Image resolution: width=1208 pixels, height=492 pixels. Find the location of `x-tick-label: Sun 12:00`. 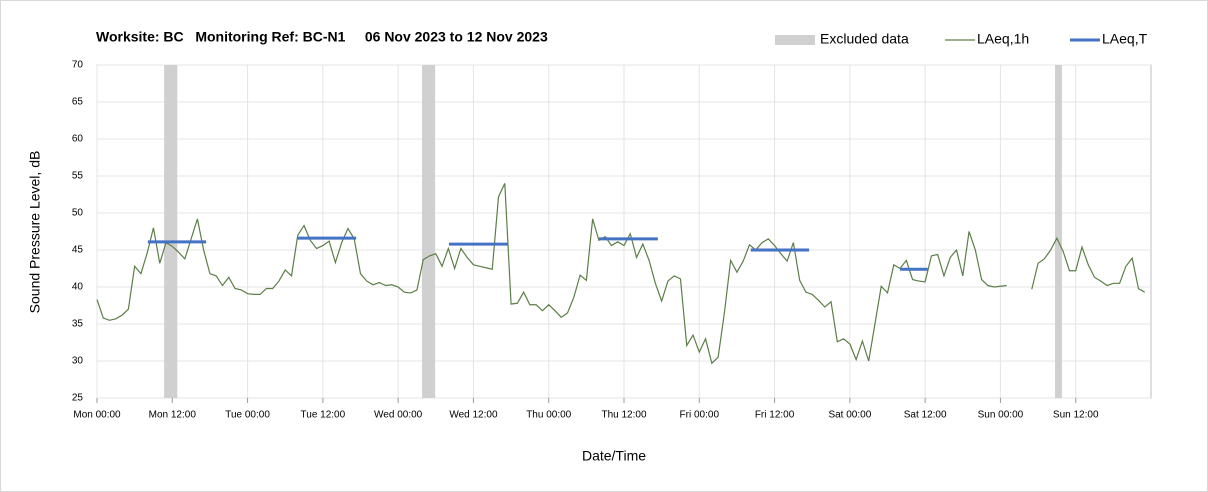

x-tick-label: Sun 12:00 is located at coordinates (1076, 415).